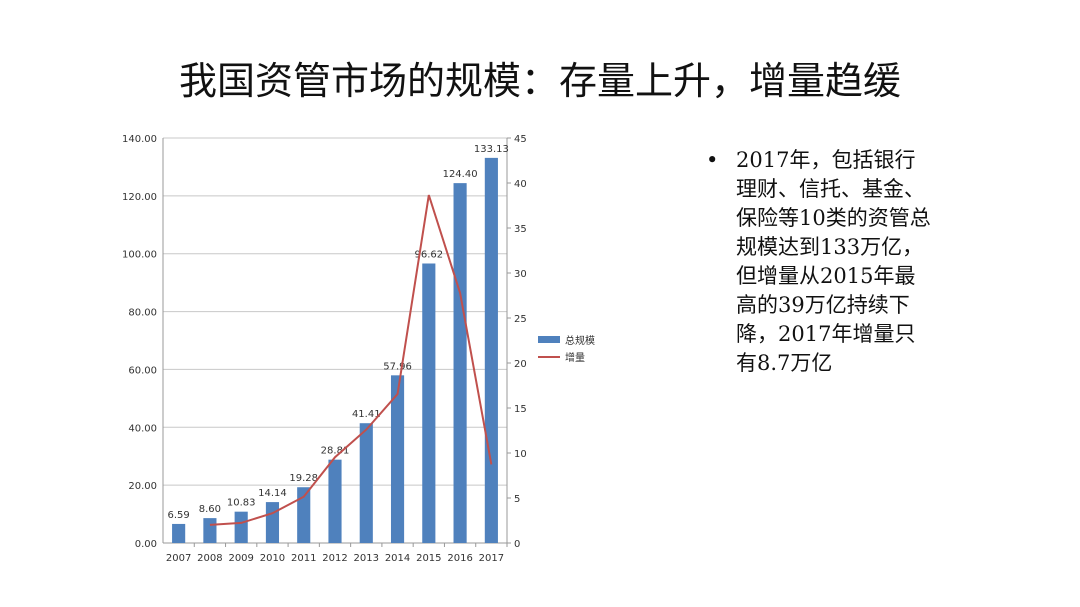  I want to click on bar-data-label: 10.83, so click(241, 503).